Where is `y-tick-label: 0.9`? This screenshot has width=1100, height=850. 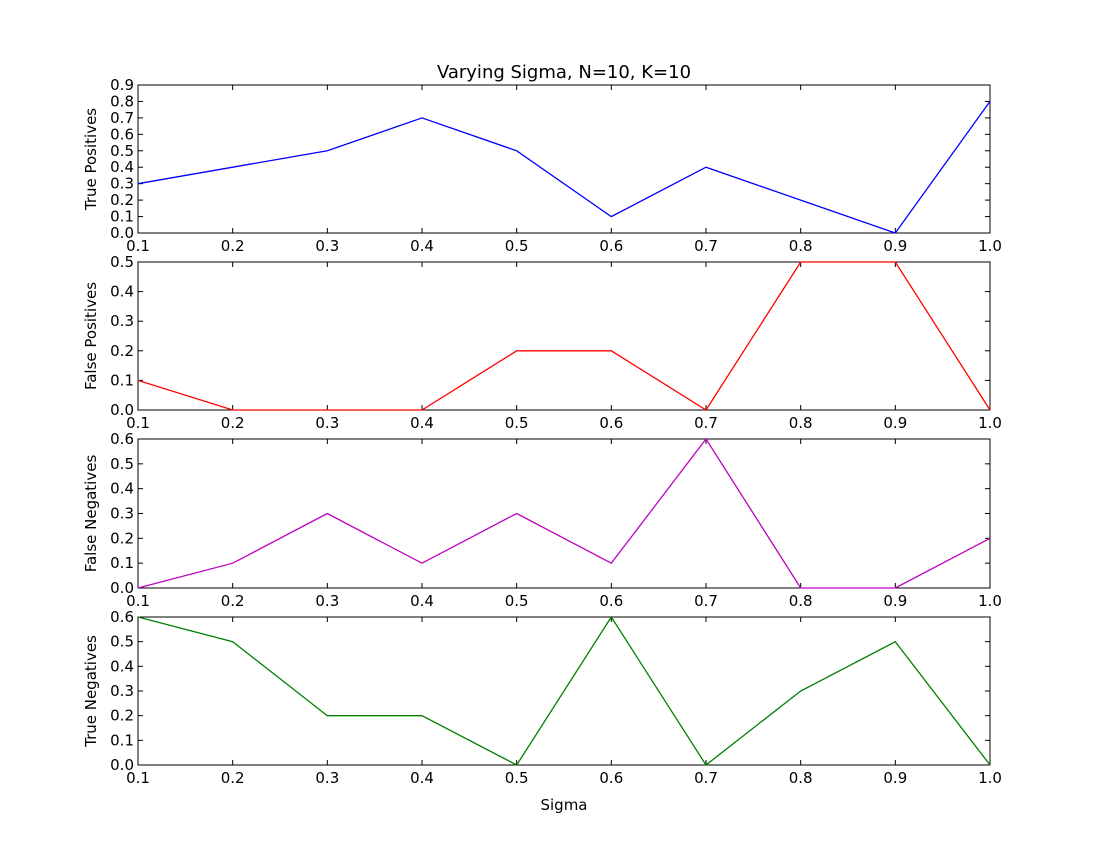 y-tick-label: 0.9 is located at coordinates (122, 85).